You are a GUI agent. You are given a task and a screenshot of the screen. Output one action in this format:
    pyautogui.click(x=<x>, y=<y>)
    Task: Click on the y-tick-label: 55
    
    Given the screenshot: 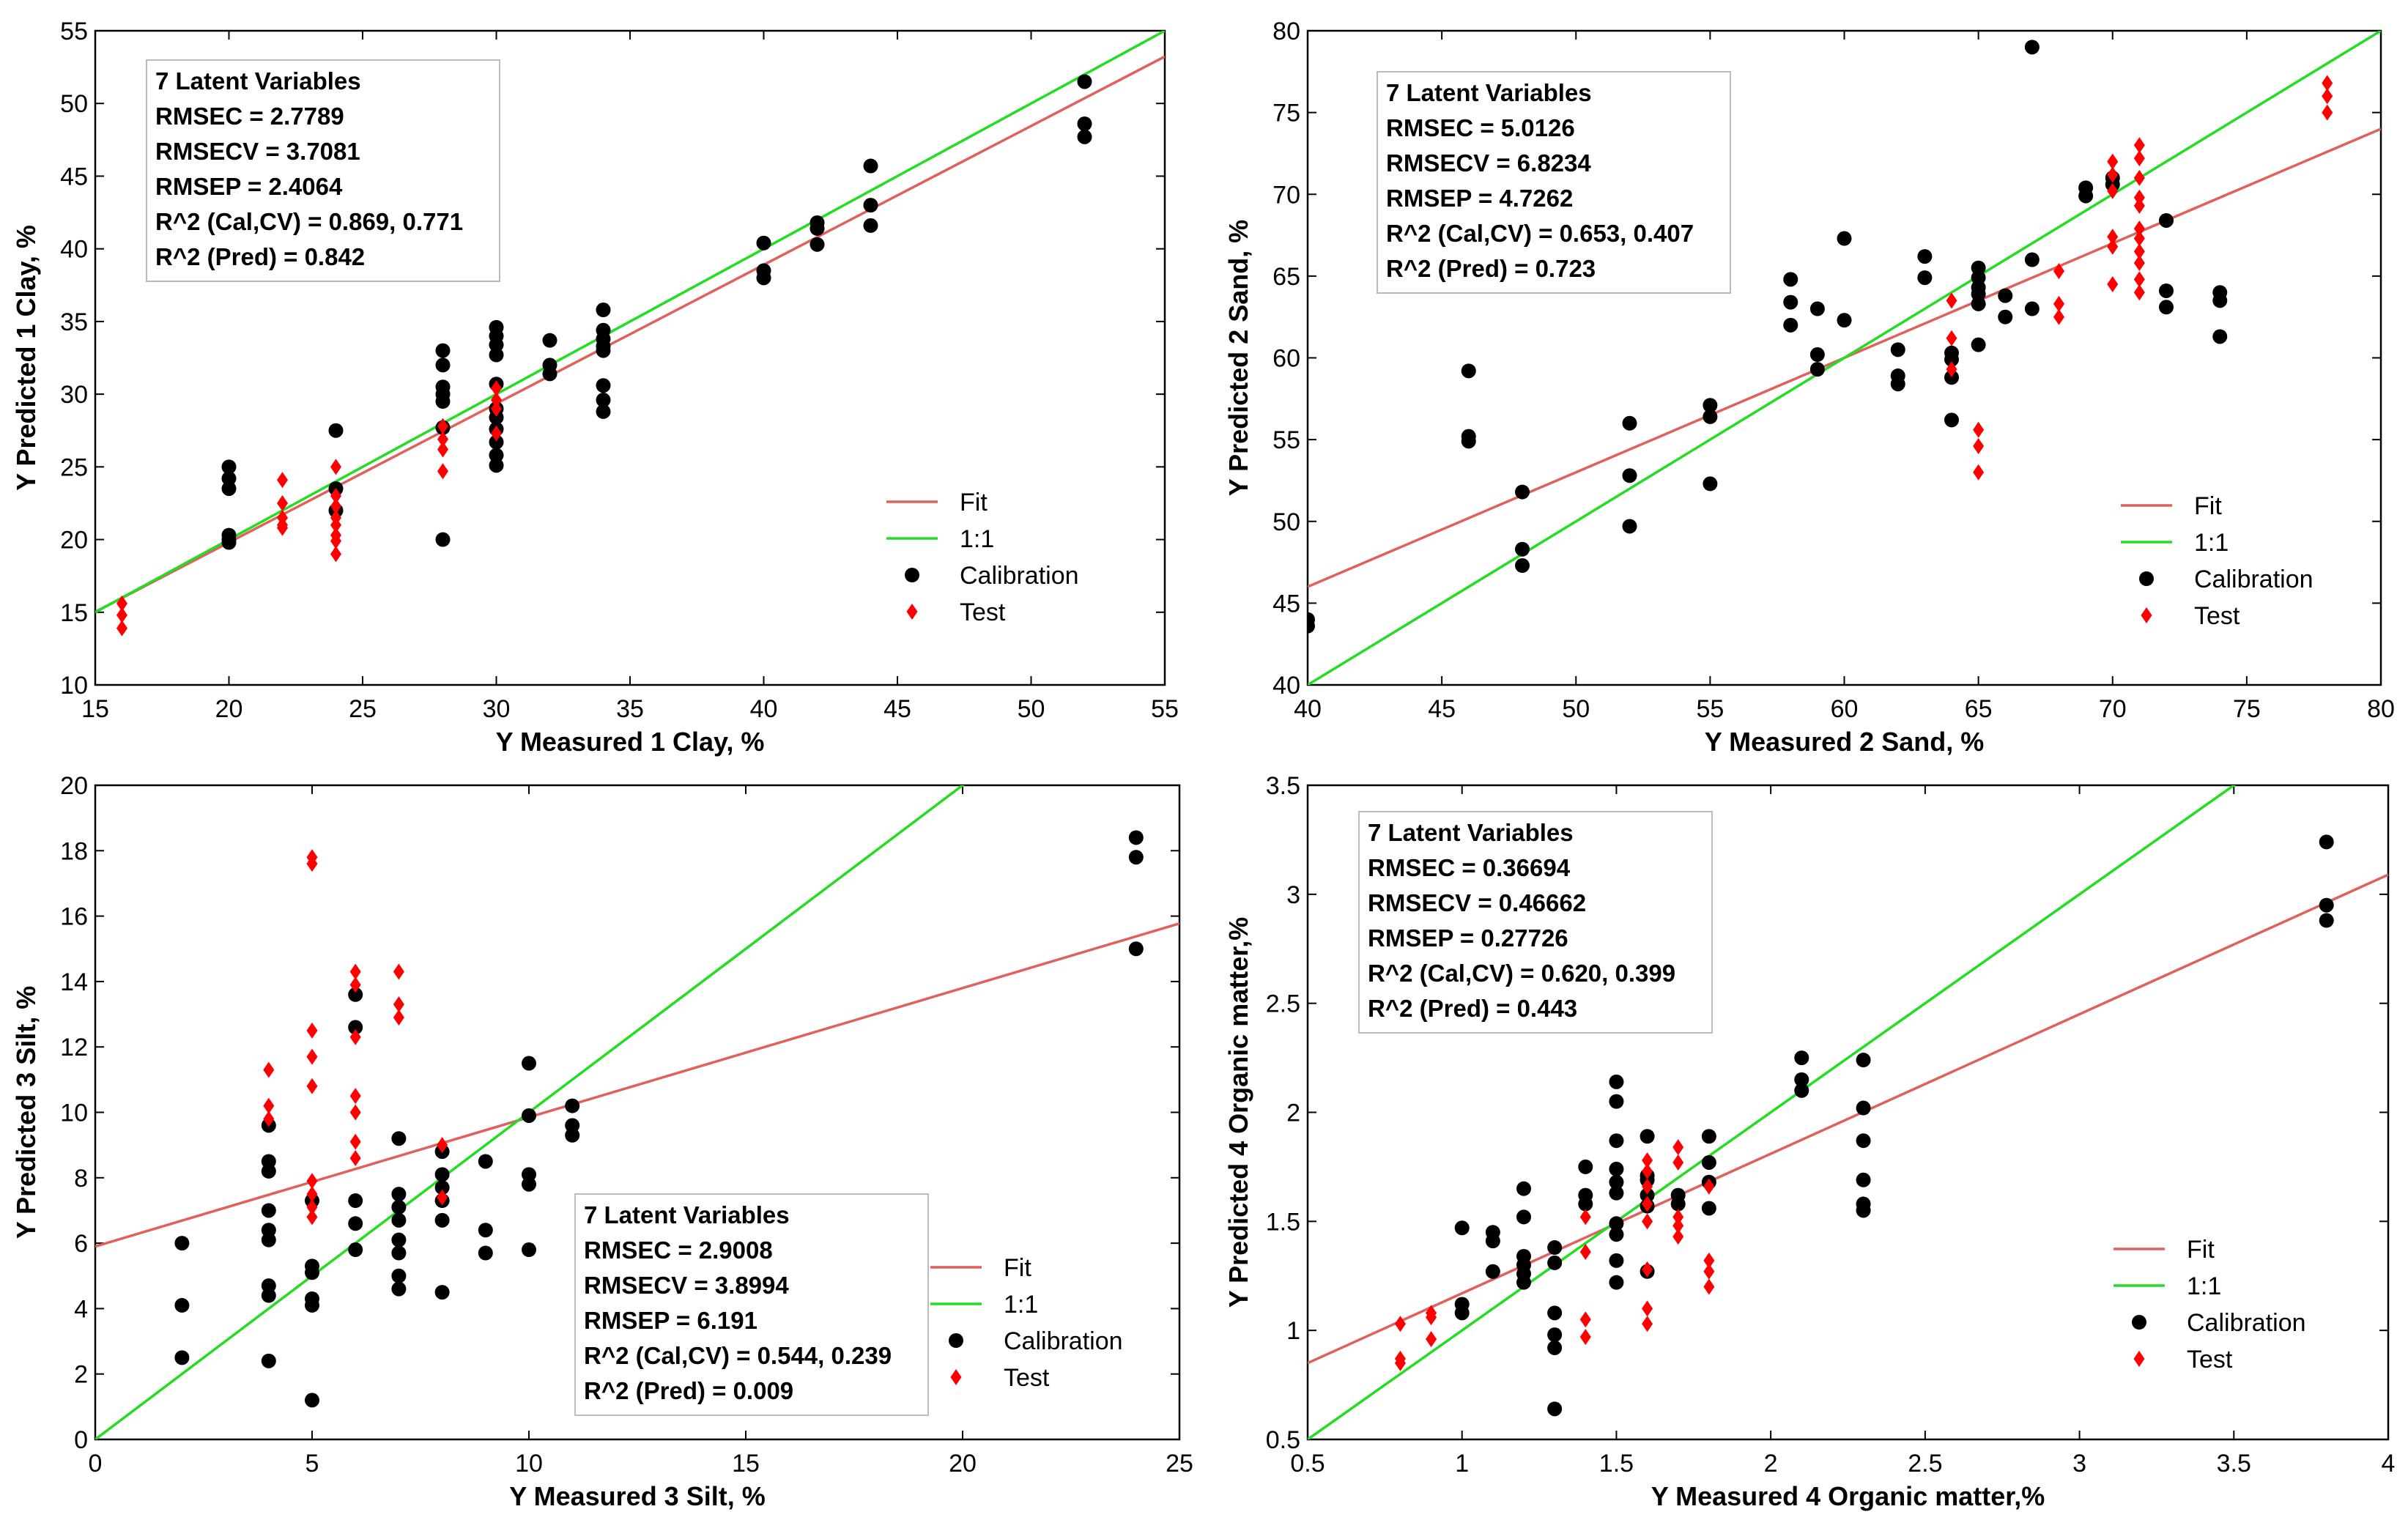 What is the action you would take?
    pyautogui.click(x=74, y=31)
    